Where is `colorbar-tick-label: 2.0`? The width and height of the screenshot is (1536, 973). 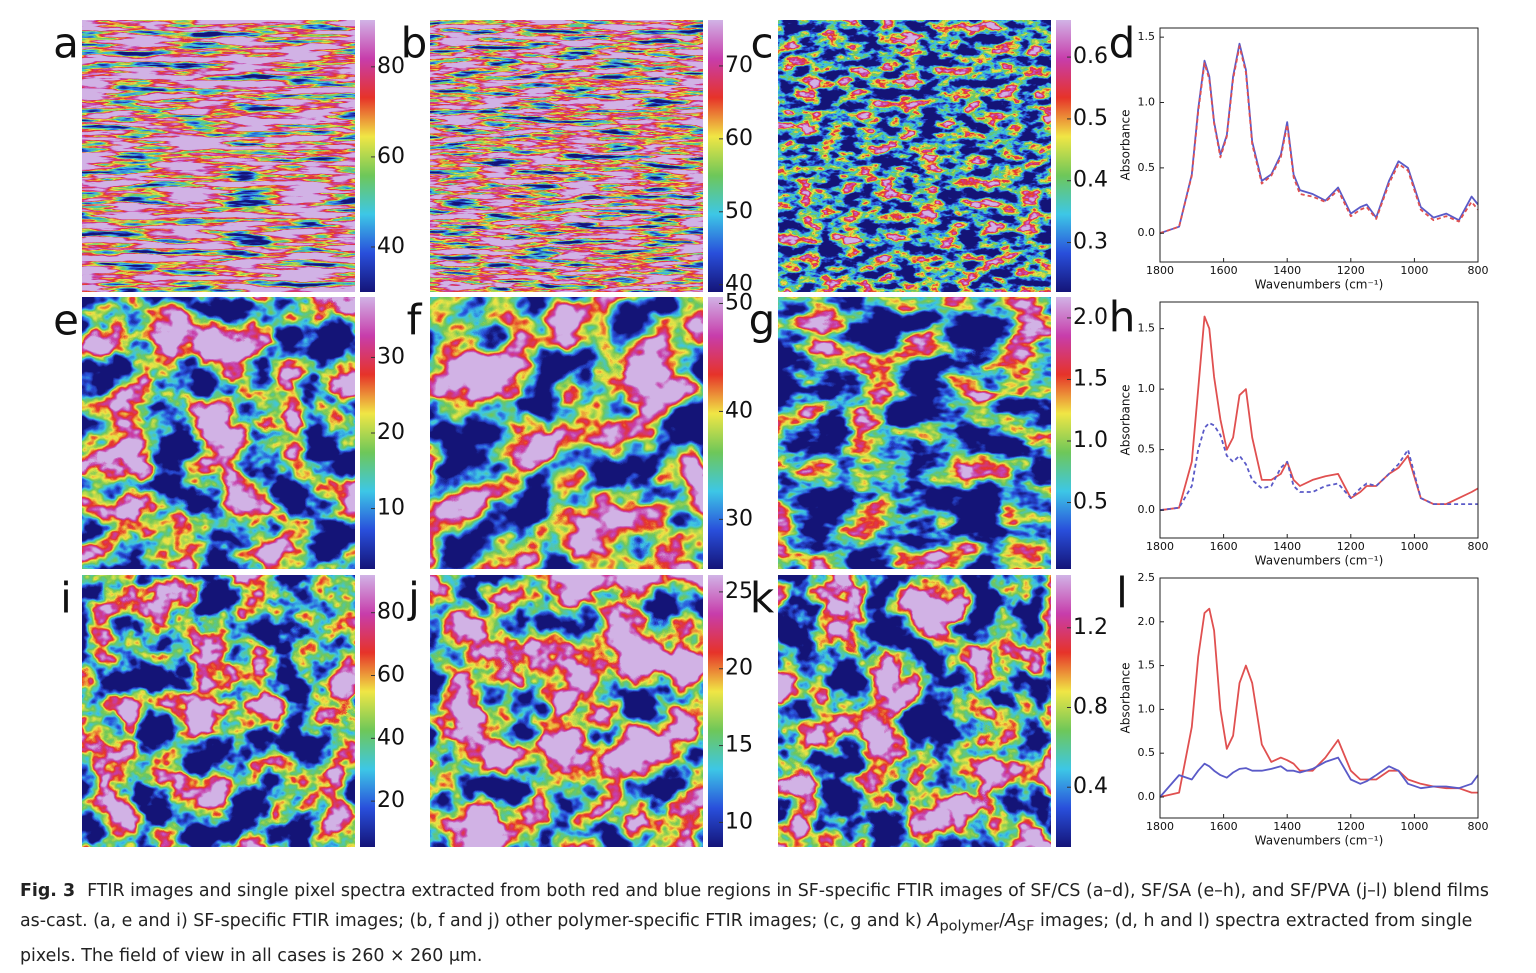
colorbar-tick-label: 2.0 is located at coordinates (1090, 317).